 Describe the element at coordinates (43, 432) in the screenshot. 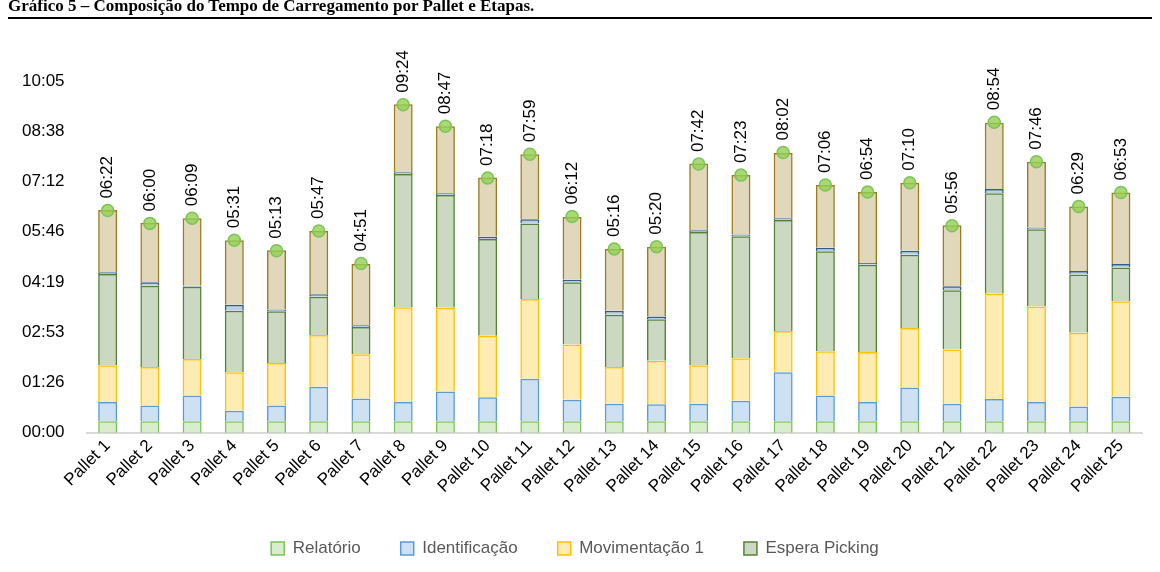

I see `y-tick-label: 00:00` at that location.